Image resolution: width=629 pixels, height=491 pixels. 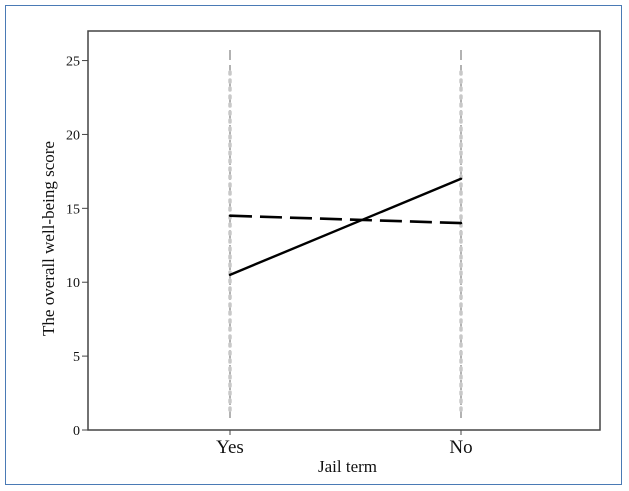 I want to click on series-group, so click(x=345, y=227).